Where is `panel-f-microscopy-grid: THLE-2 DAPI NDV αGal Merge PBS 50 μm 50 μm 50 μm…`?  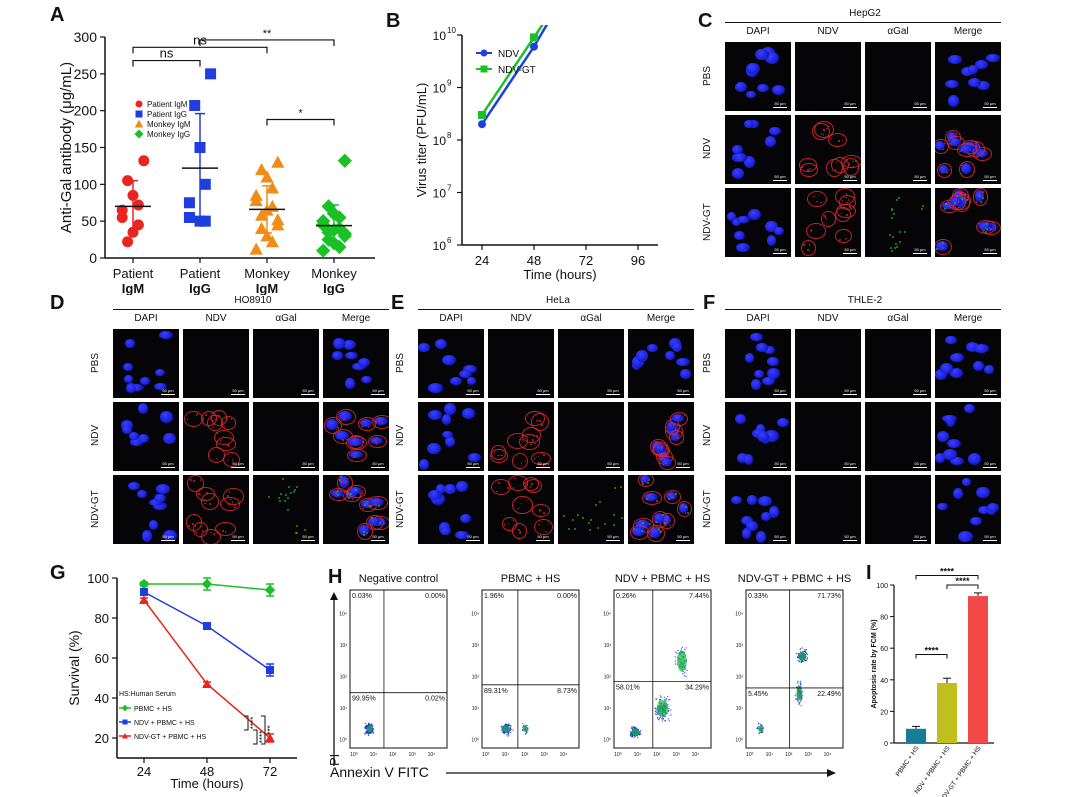
panel-f-microscopy-grid: THLE-2 DAPI NDV αGal Merge PBS 50 μm 50 μm 50 μm… is located at coordinates (850, 420).